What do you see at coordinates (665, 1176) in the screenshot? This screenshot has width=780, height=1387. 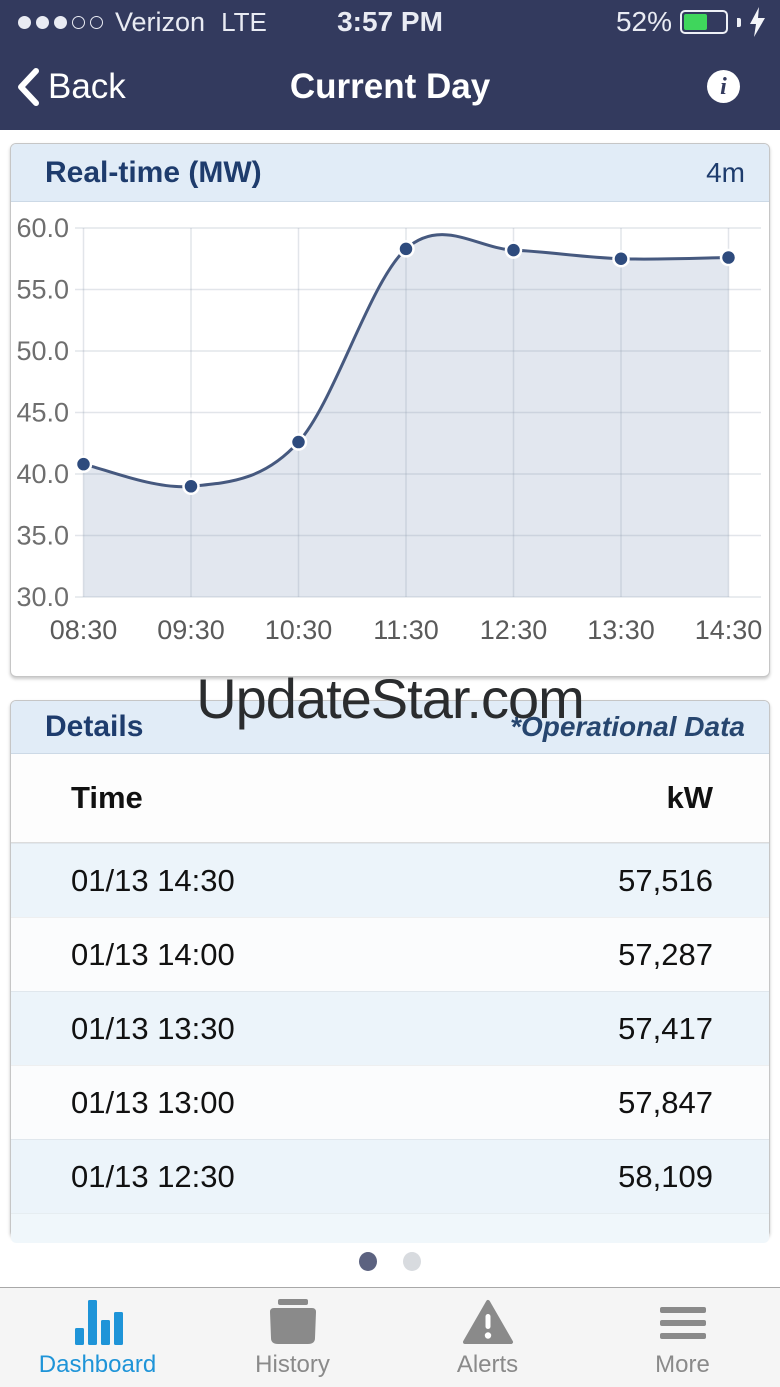 I see `row-kw: 58,109` at bounding box center [665, 1176].